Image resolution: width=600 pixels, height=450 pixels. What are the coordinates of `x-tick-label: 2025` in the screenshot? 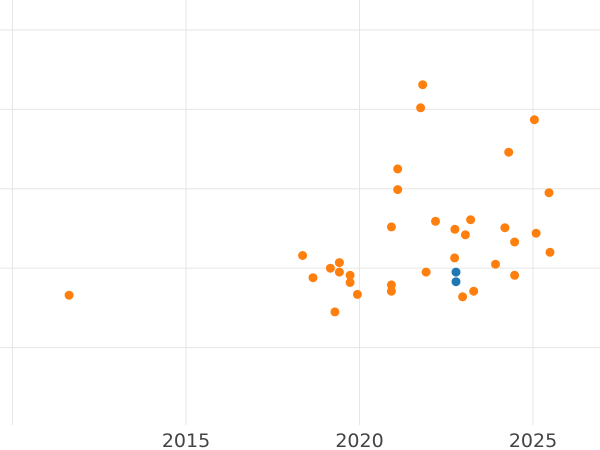 It's located at (533, 440).